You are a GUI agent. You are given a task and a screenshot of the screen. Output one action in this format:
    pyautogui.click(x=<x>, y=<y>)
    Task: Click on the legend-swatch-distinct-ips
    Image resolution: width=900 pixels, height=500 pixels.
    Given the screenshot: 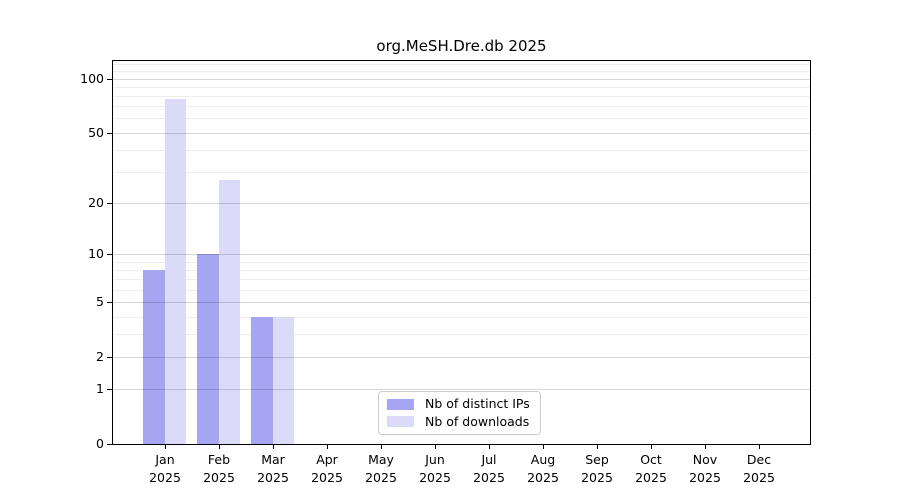 What is the action you would take?
    pyautogui.click(x=400, y=404)
    